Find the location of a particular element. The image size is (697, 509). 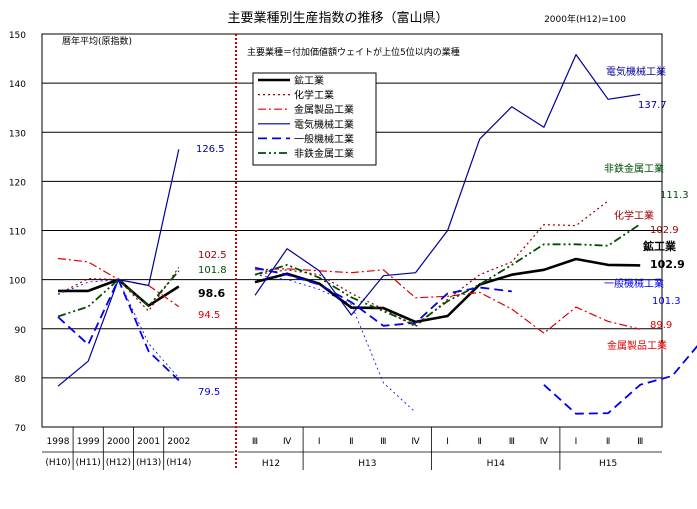

series-name-label: 非鉄金属工業 is located at coordinates (634, 168).